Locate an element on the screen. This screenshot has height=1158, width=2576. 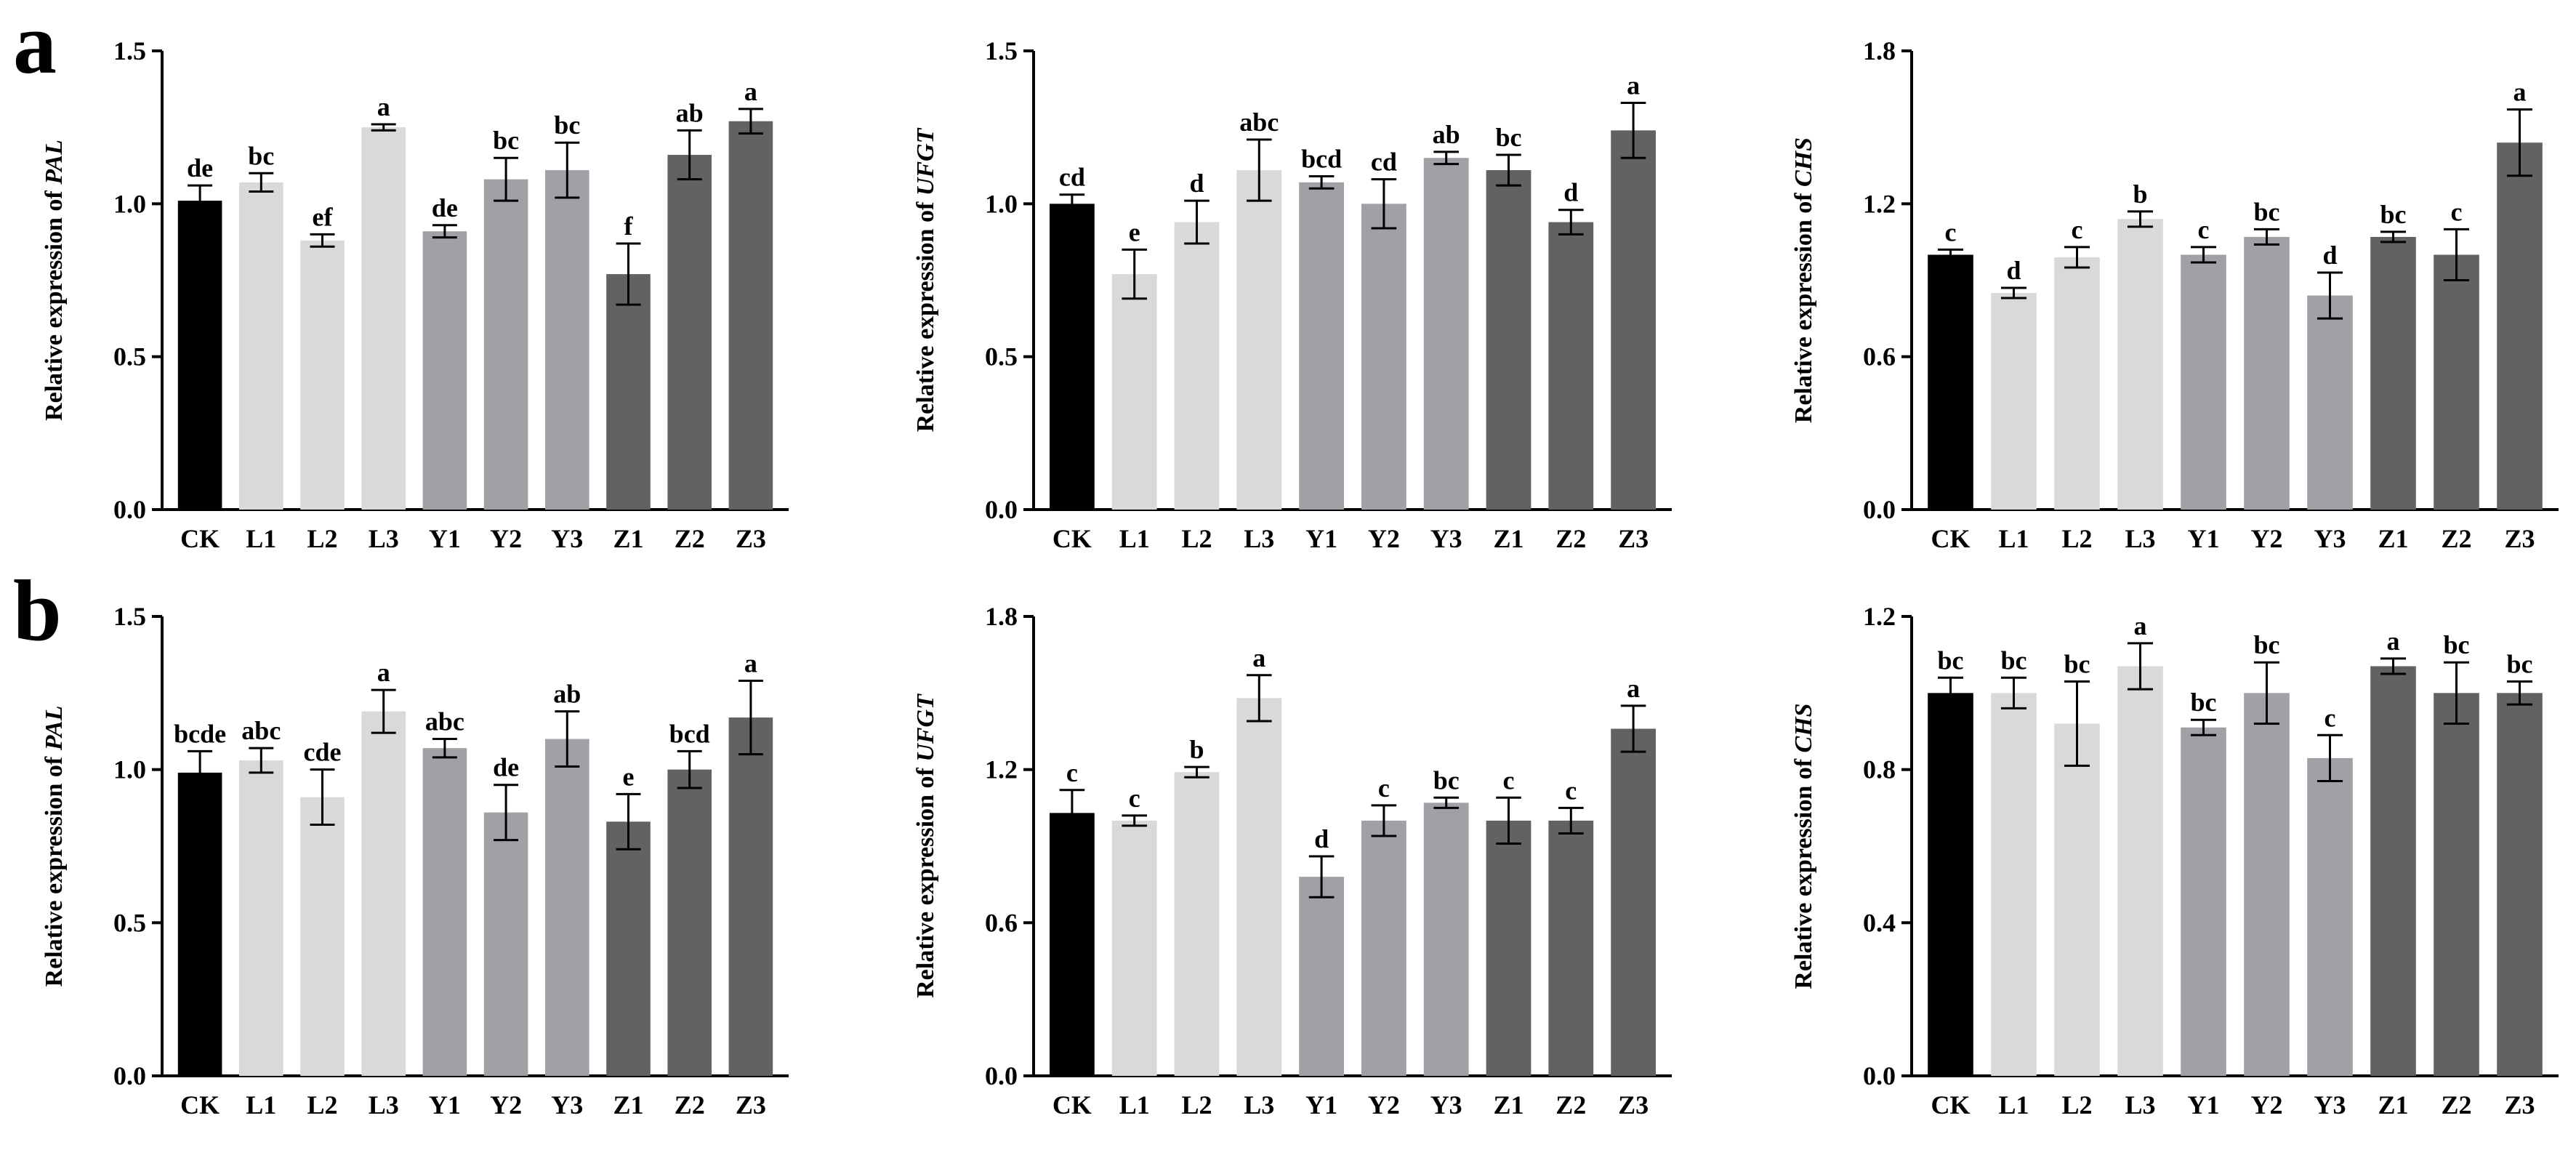
significance-letter-z2: ab is located at coordinates (690, 112).